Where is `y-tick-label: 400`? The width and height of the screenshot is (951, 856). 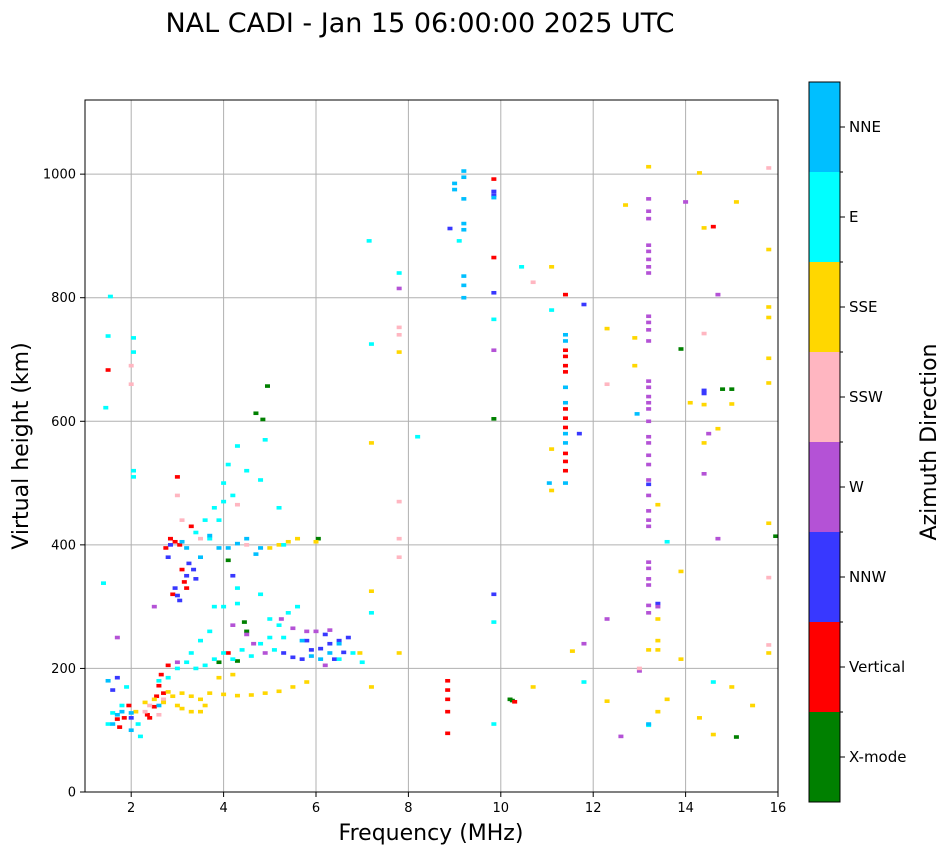 y-tick-label: 400 is located at coordinates (63, 545).